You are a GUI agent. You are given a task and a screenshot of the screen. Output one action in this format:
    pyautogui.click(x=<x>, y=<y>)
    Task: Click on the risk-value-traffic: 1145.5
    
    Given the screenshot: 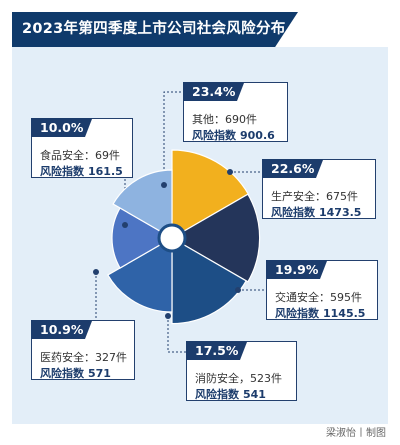 What is the action you would take?
    pyautogui.click(x=344, y=313)
    